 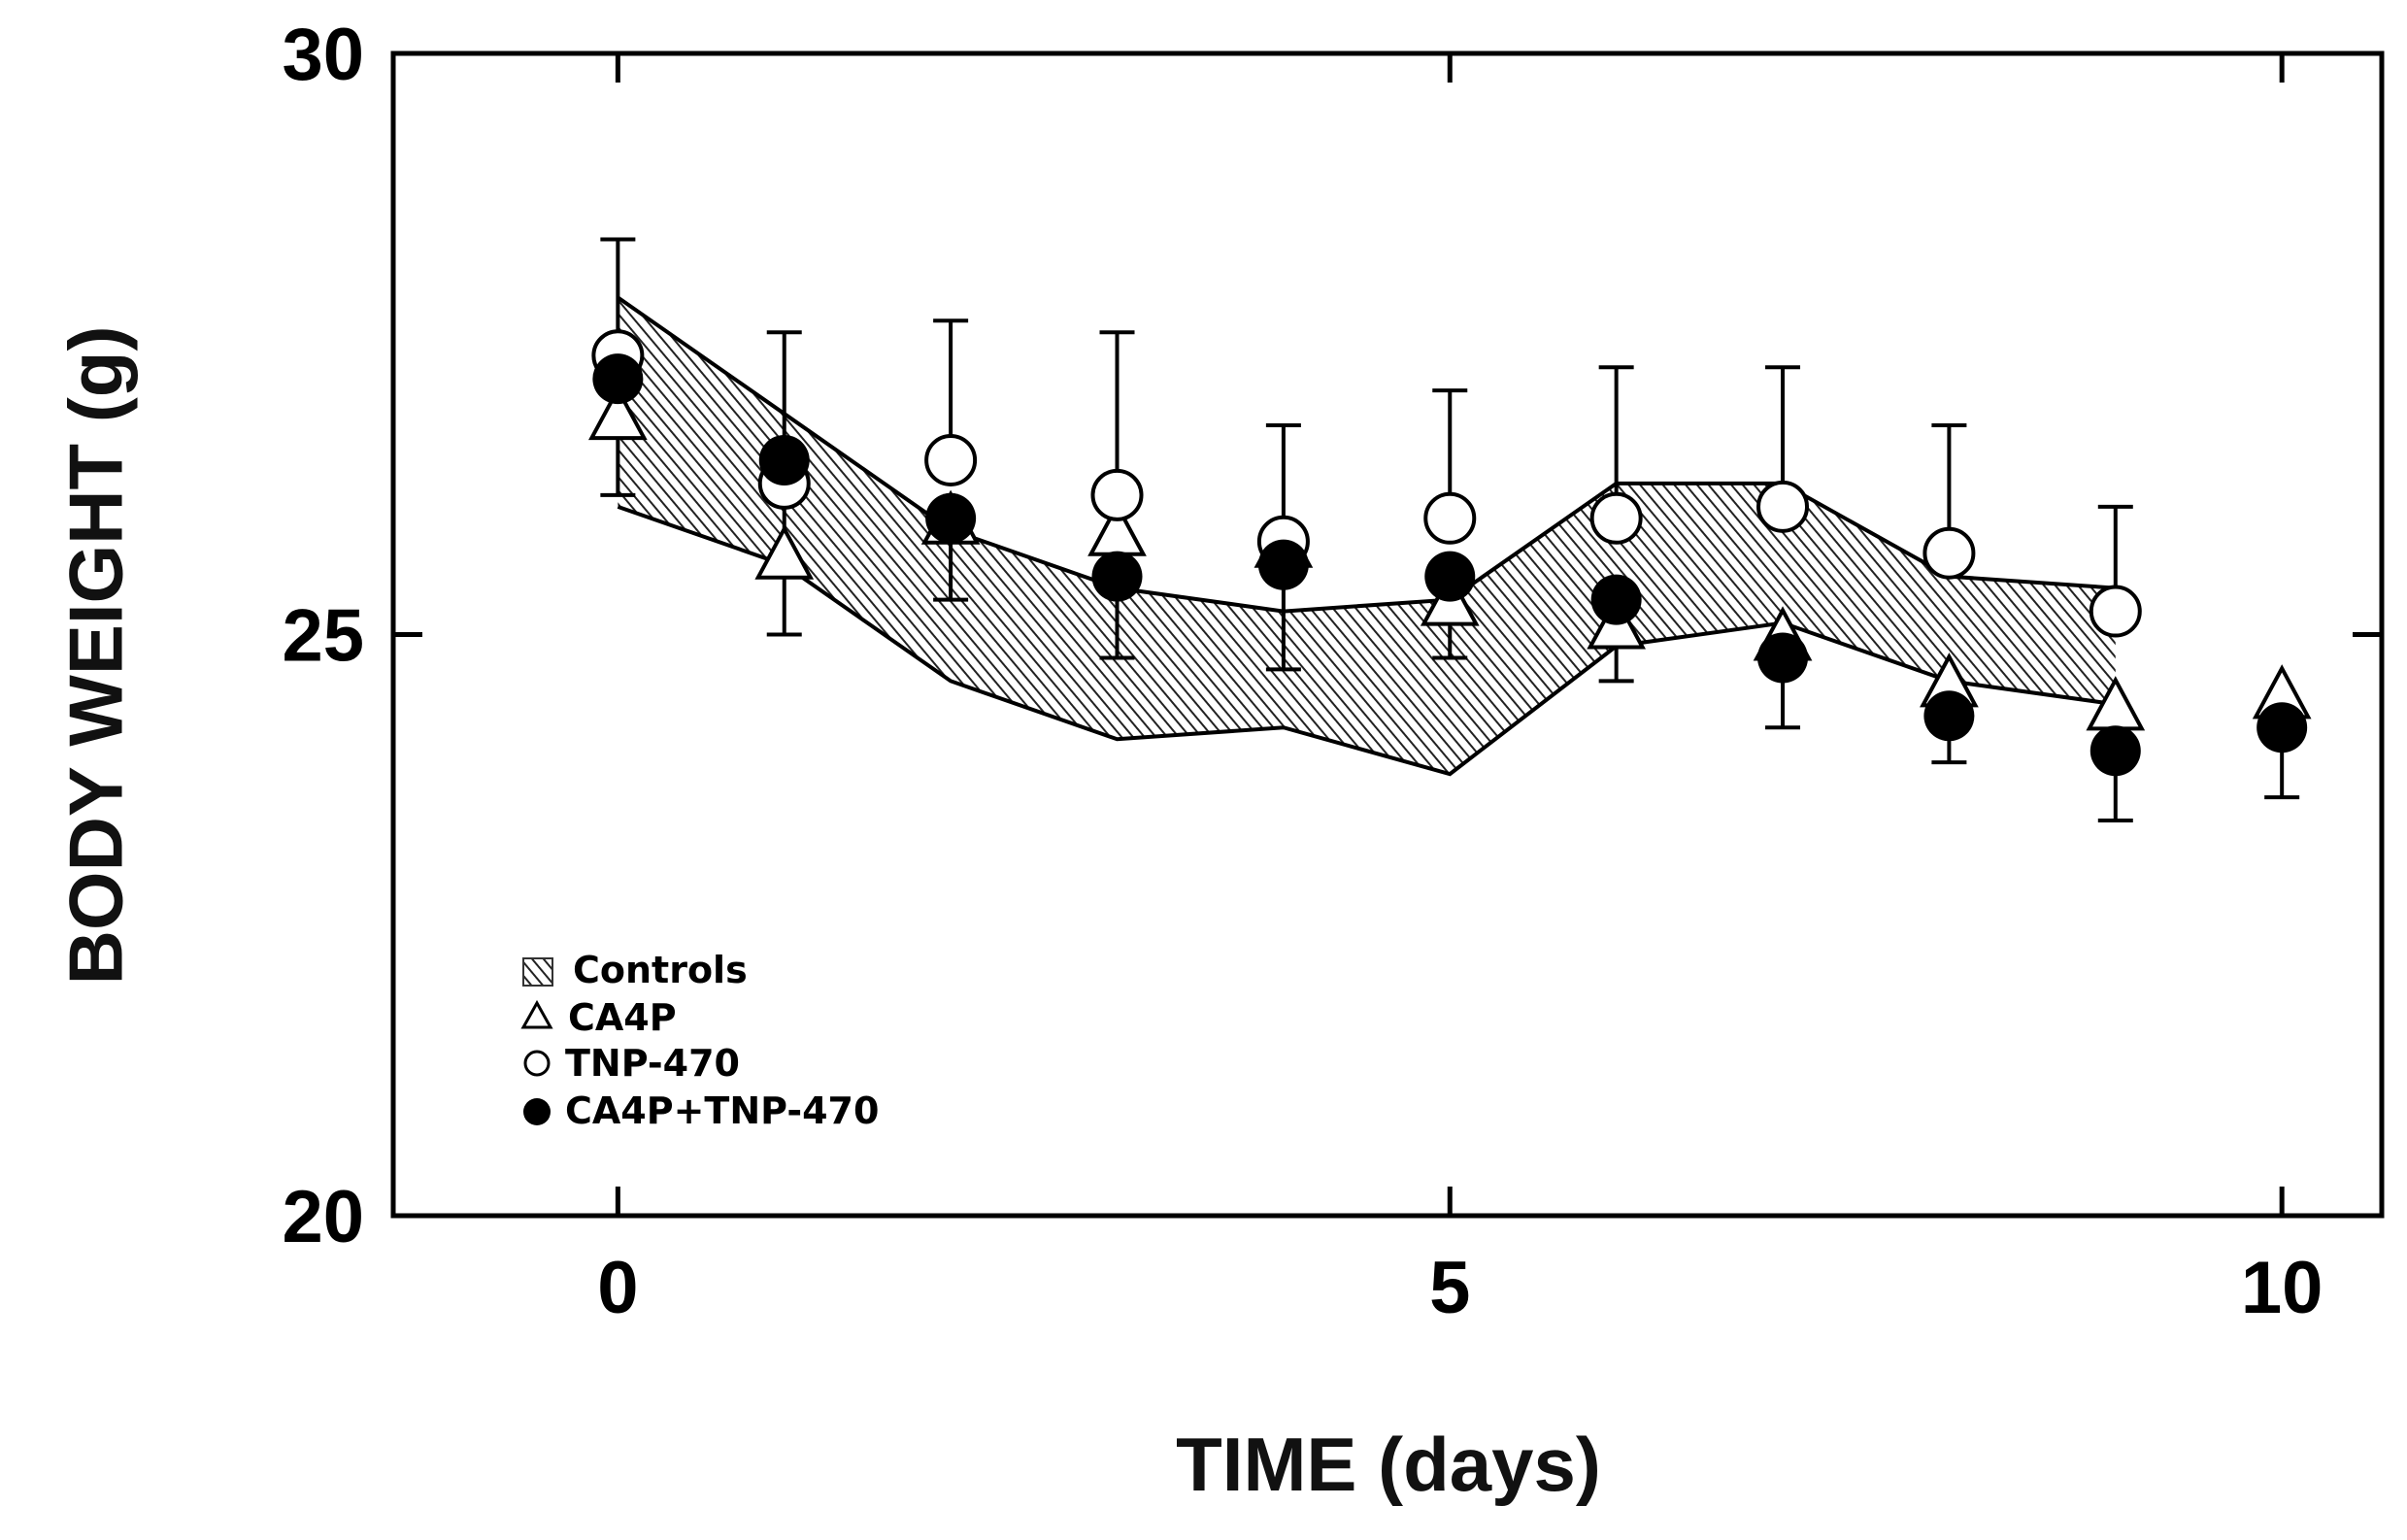 What do you see at coordinates (660, 970) in the screenshot?
I see `legend-label-controls: Controls` at bounding box center [660, 970].